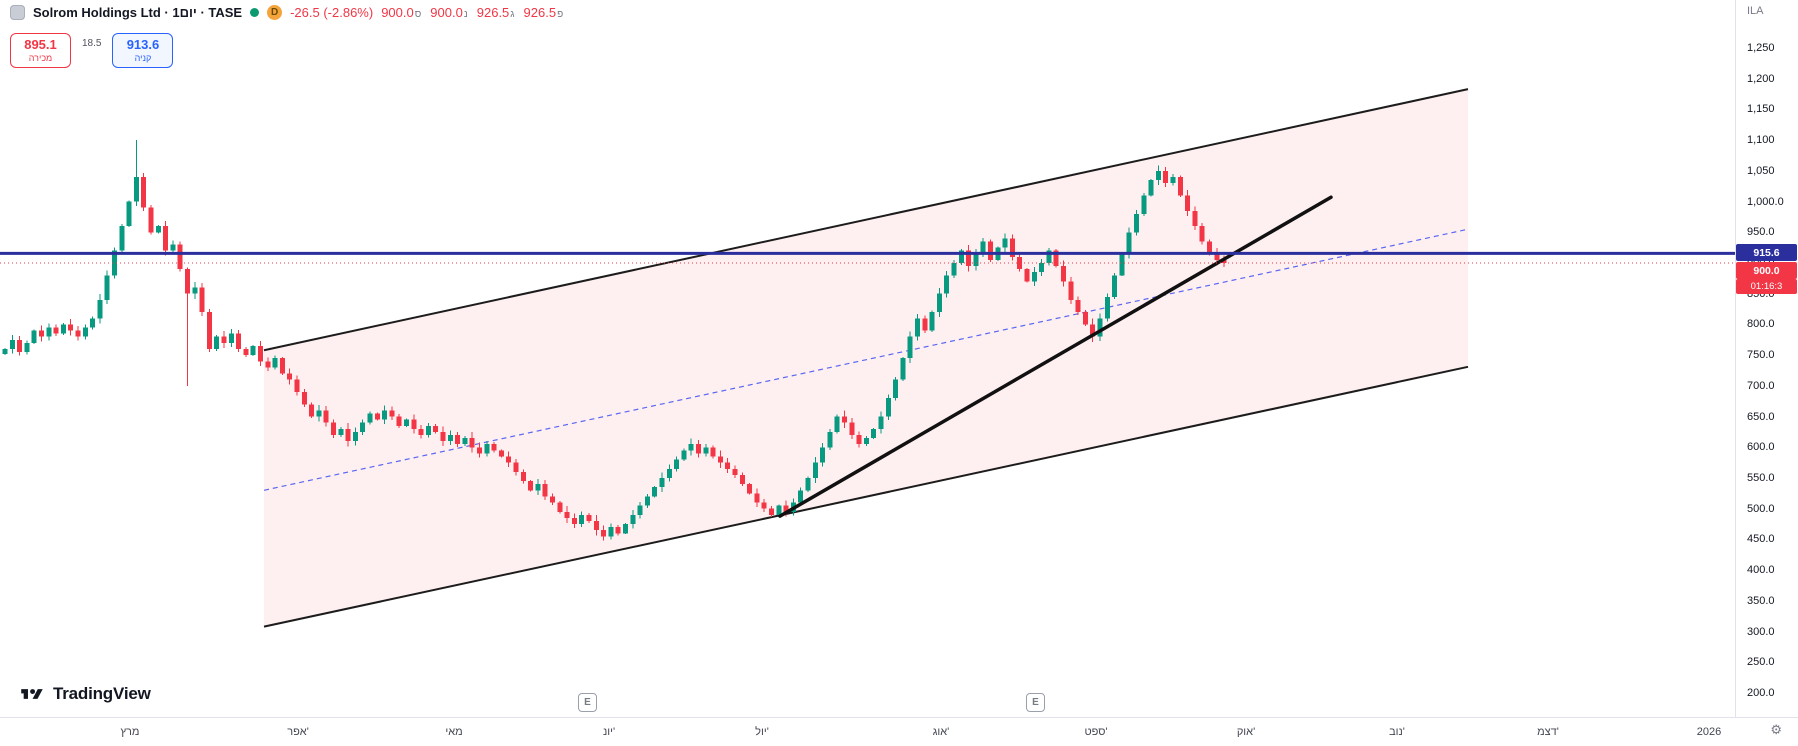  Describe the element at coordinates (102, 693) in the screenshot. I see `tradingview-wordmark: TradingView` at that location.